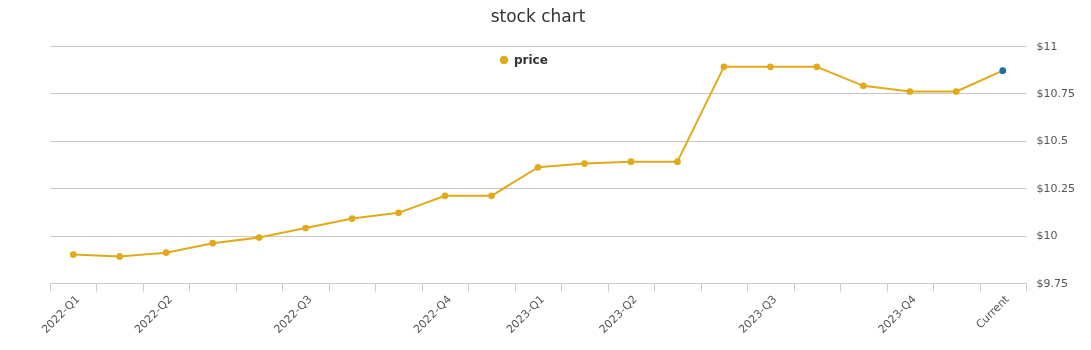 This screenshot has height=350, width=1091. Describe the element at coordinates (538, 16) in the screenshot. I see `chart-title: stock chart` at that location.